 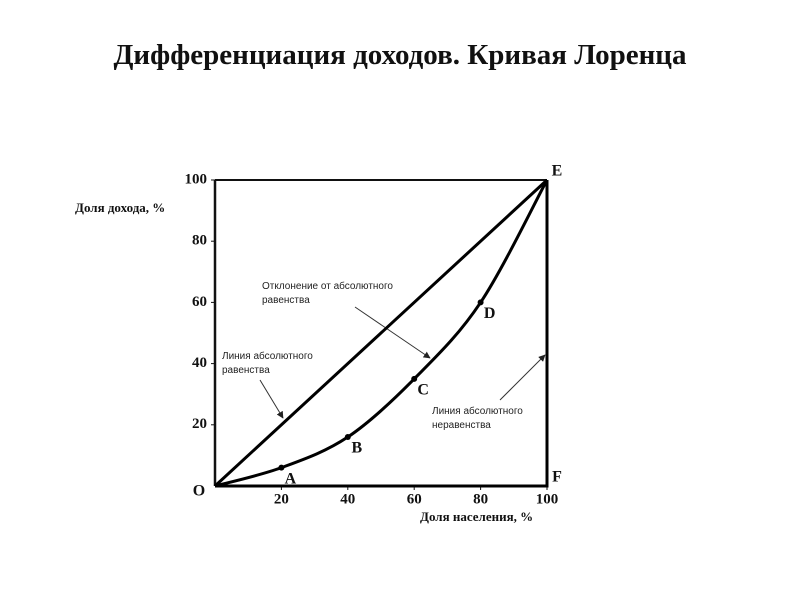 I want to click on annotation: Линия абсолютного неравенства, so click(x=477, y=418).